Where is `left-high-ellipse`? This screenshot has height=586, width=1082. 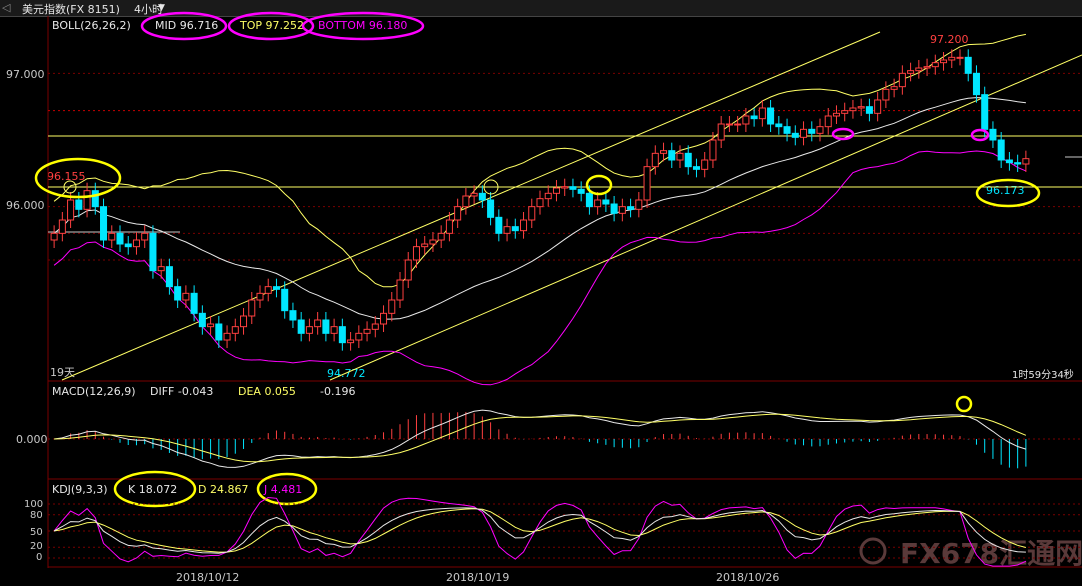
left-high-ellipse is located at coordinates (78, 178).